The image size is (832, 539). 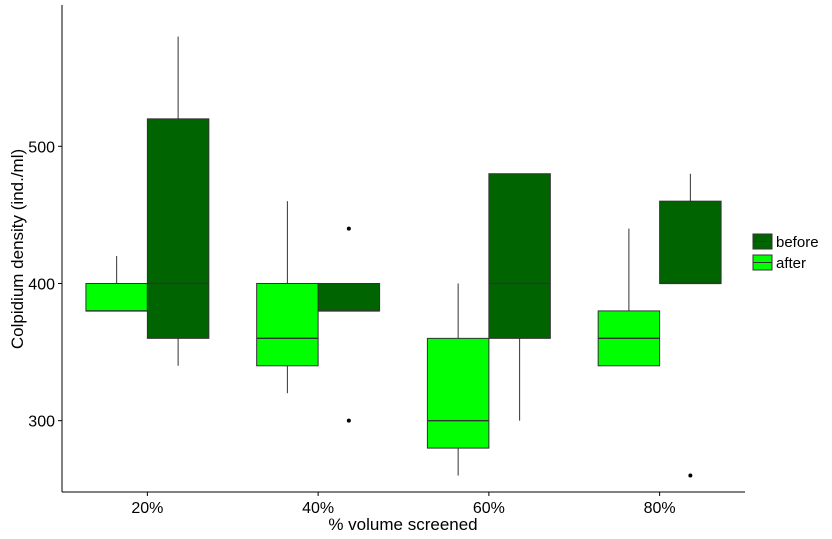 I want to click on box-after-40%, so click(x=287, y=297).